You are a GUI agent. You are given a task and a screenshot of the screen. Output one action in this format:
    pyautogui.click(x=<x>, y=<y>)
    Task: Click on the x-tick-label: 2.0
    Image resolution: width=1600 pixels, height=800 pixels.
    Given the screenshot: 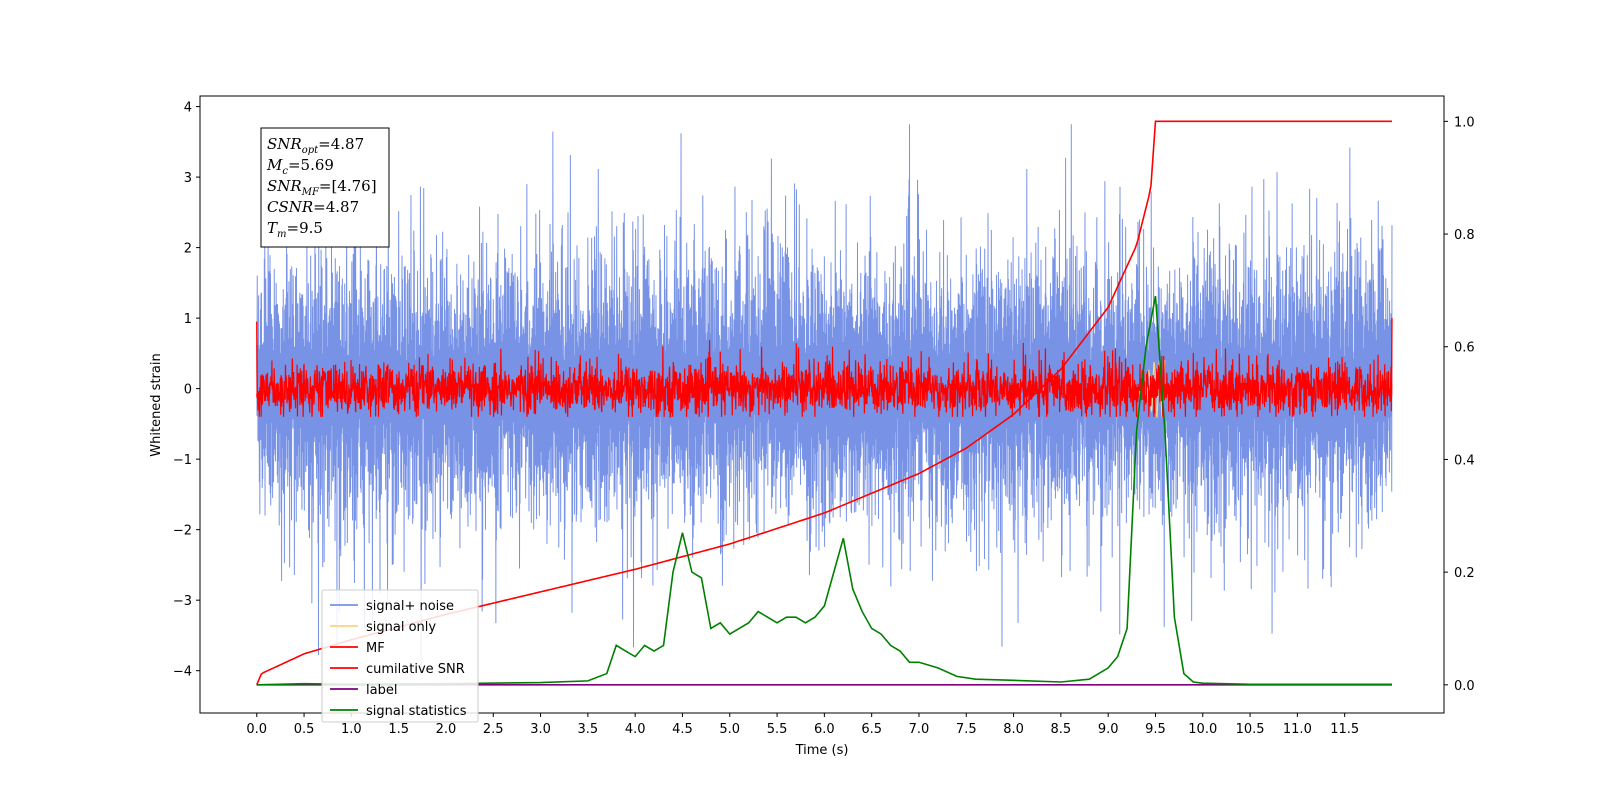 What is the action you would take?
    pyautogui.click(x=446, y=729)
    